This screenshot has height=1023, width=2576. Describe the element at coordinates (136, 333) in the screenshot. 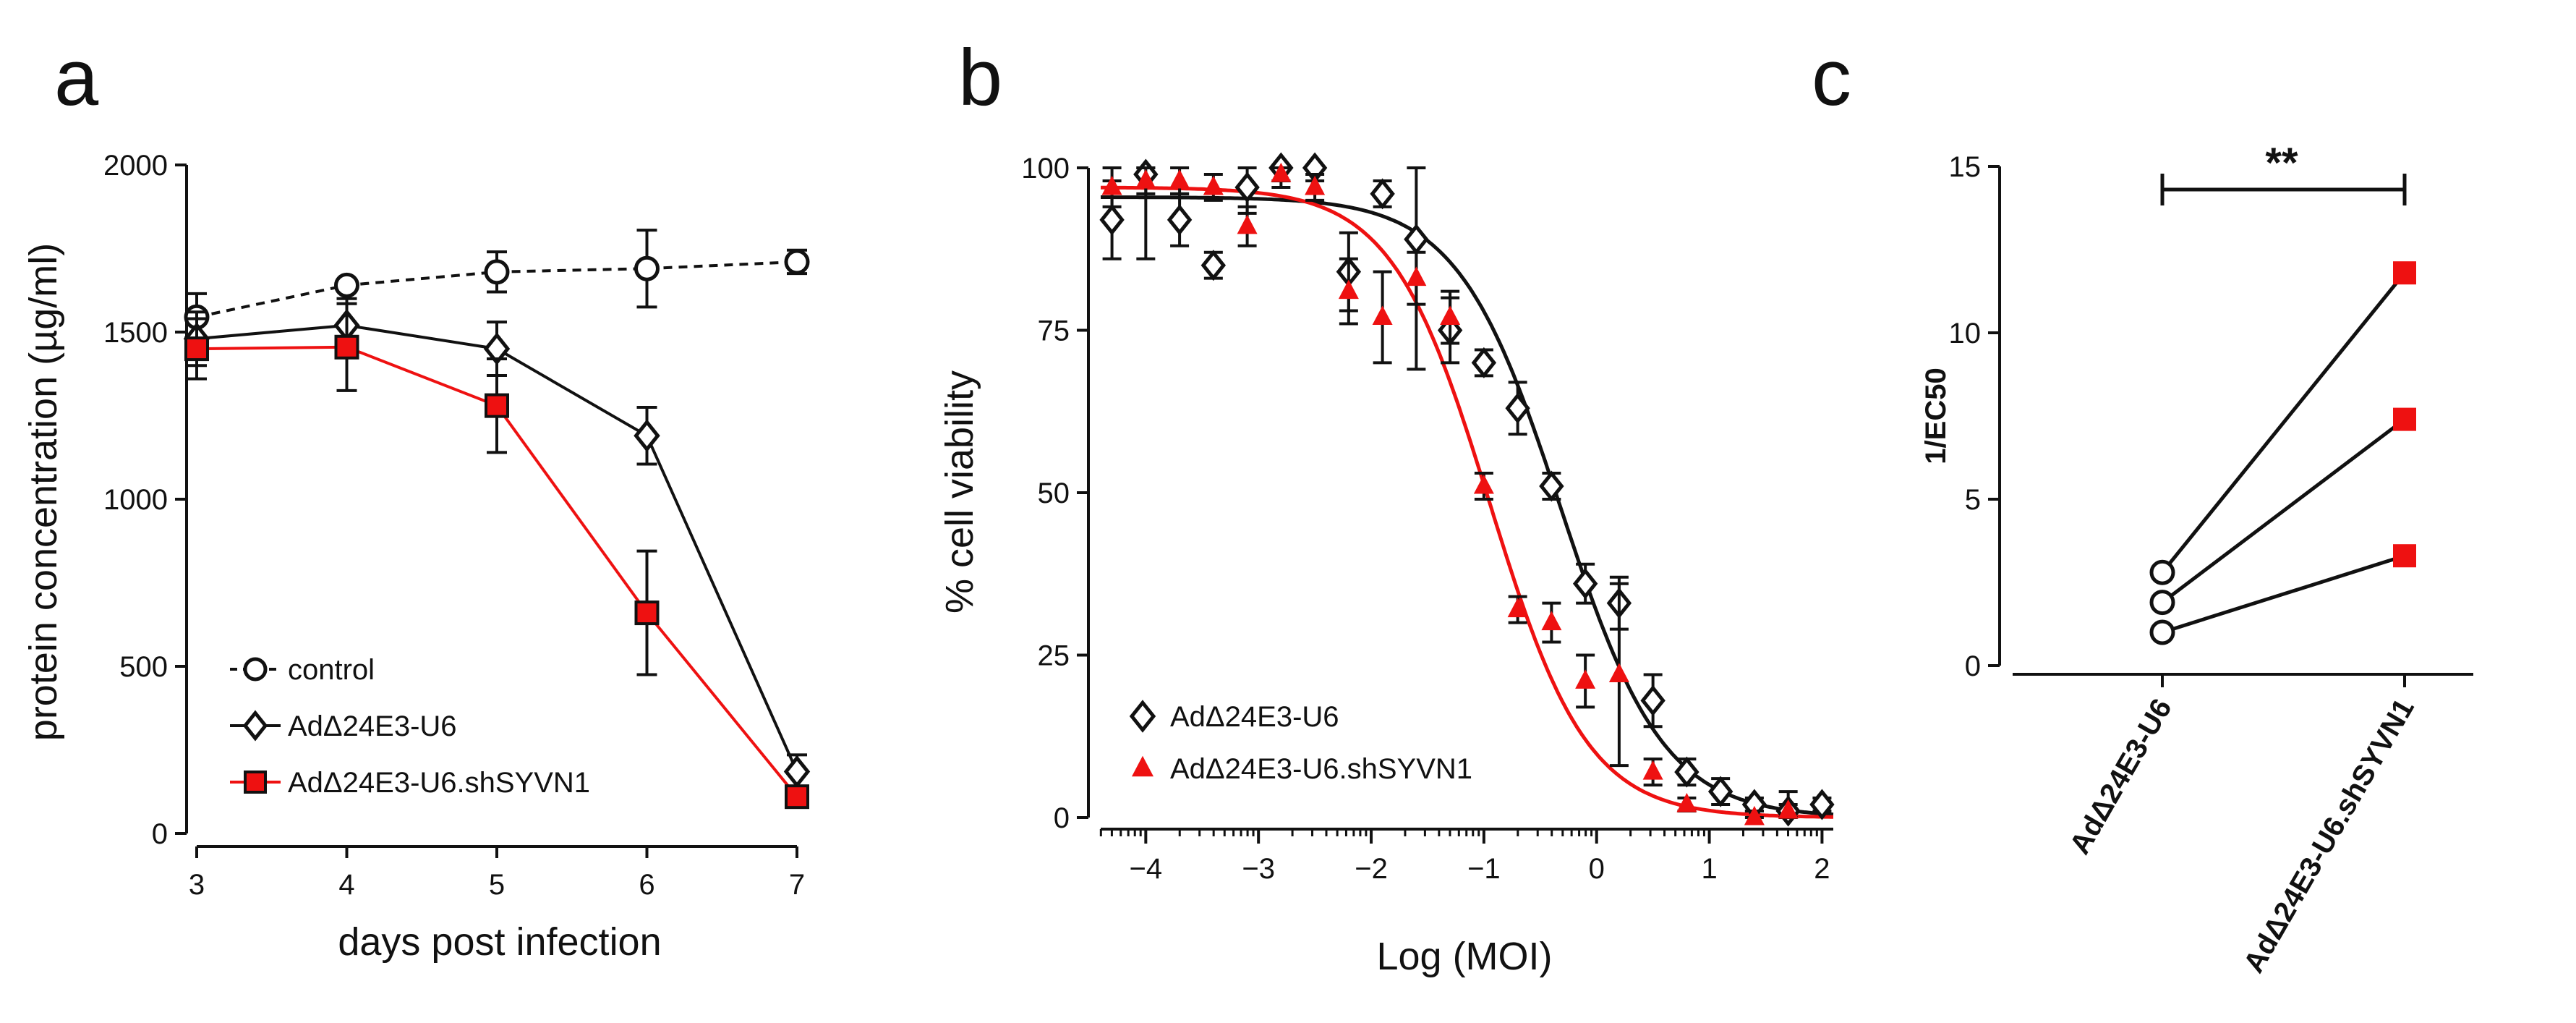

I see `panel-a-ytick-label: 1500` at that location.